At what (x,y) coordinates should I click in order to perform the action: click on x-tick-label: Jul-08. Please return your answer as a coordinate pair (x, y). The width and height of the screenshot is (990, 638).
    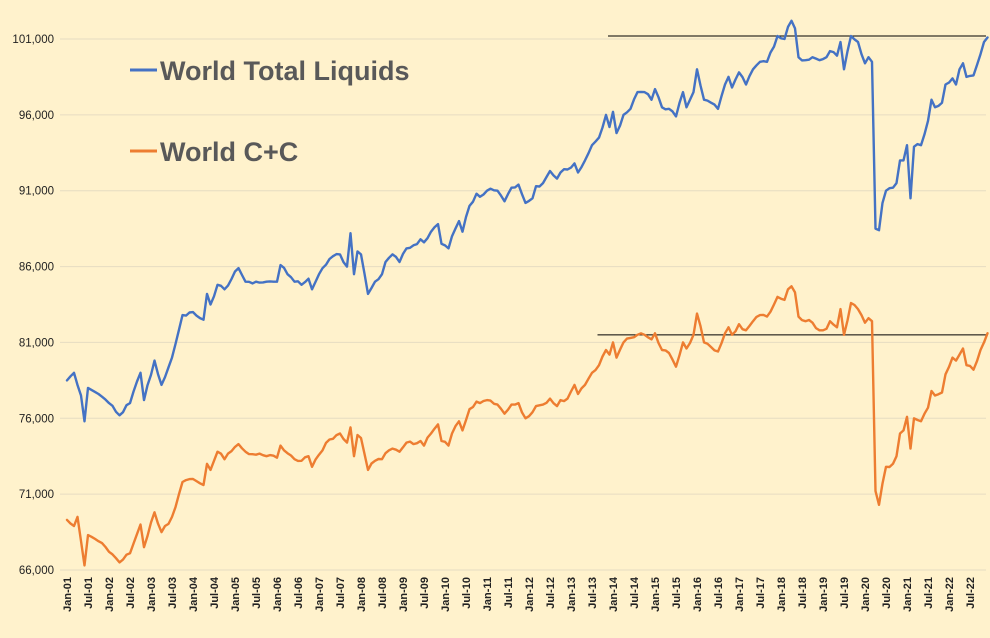
    Looking at the image, I should click on (383, 593).